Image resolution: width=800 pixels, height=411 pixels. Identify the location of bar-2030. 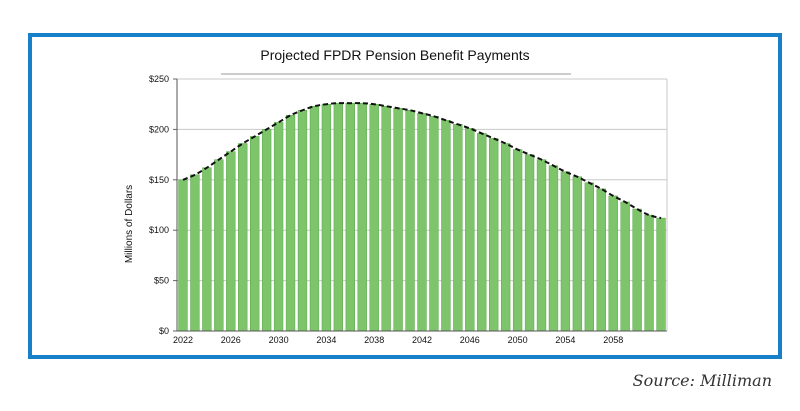
(278, 227).